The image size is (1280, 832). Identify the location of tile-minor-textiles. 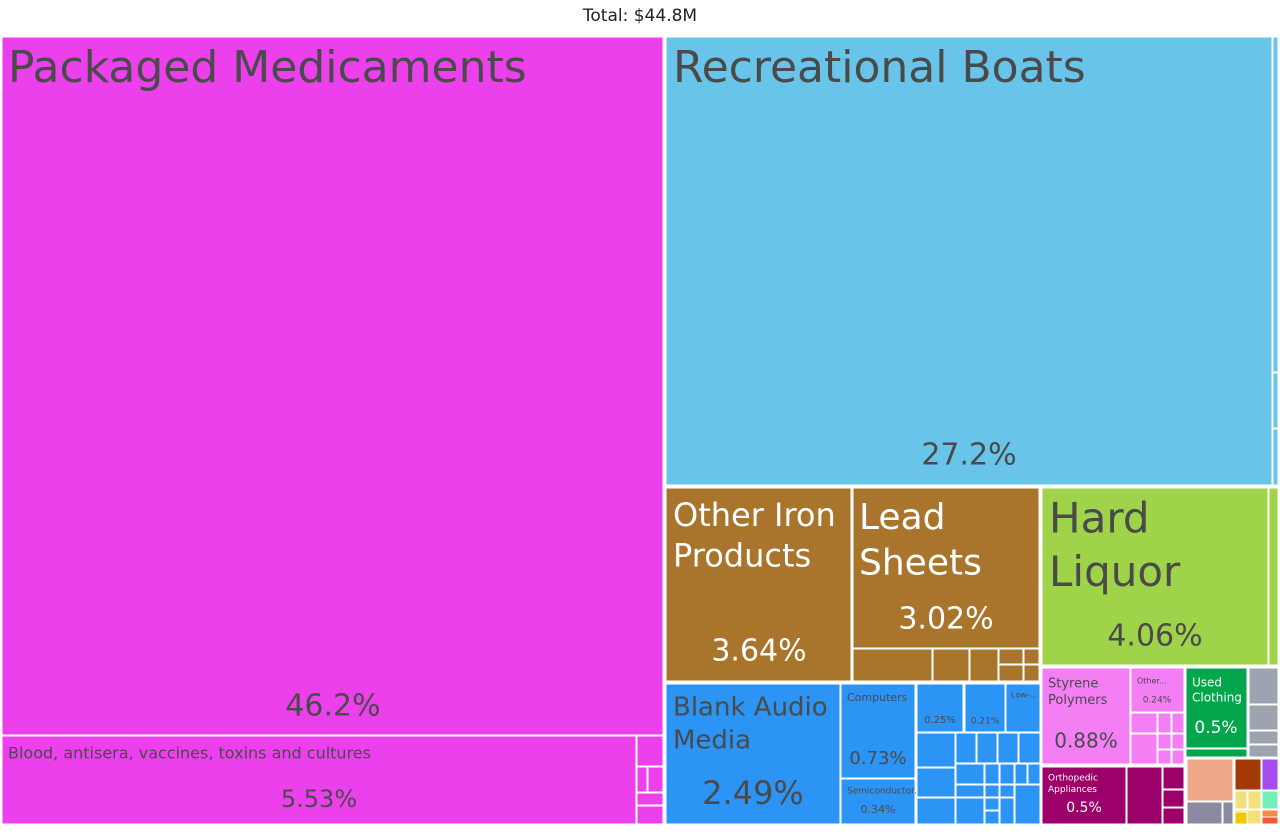
(1216, 753).